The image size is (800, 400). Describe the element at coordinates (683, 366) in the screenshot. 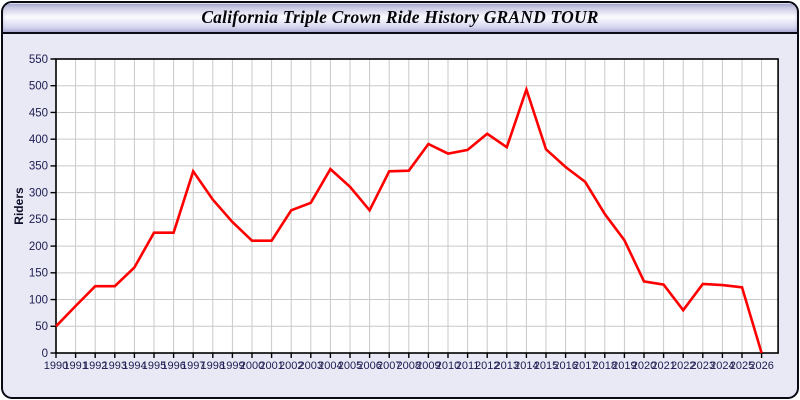

I see `x-tick-label: 2022` at that location.